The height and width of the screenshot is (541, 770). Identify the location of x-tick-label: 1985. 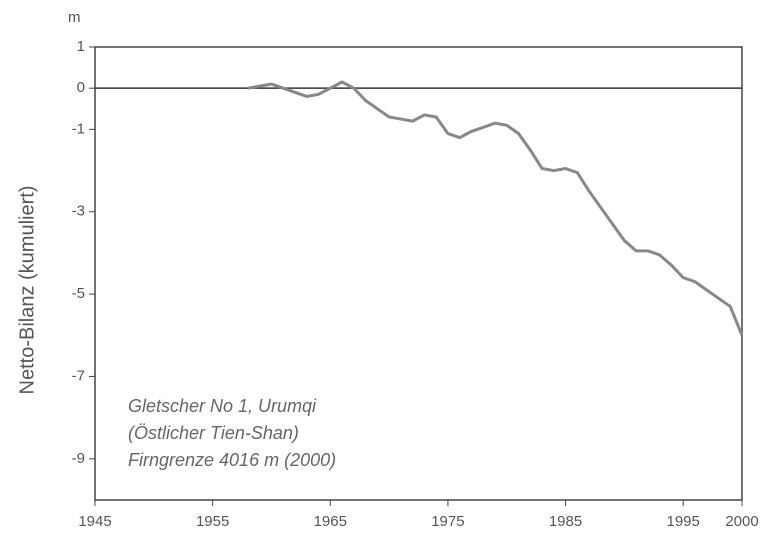
(565, 521).